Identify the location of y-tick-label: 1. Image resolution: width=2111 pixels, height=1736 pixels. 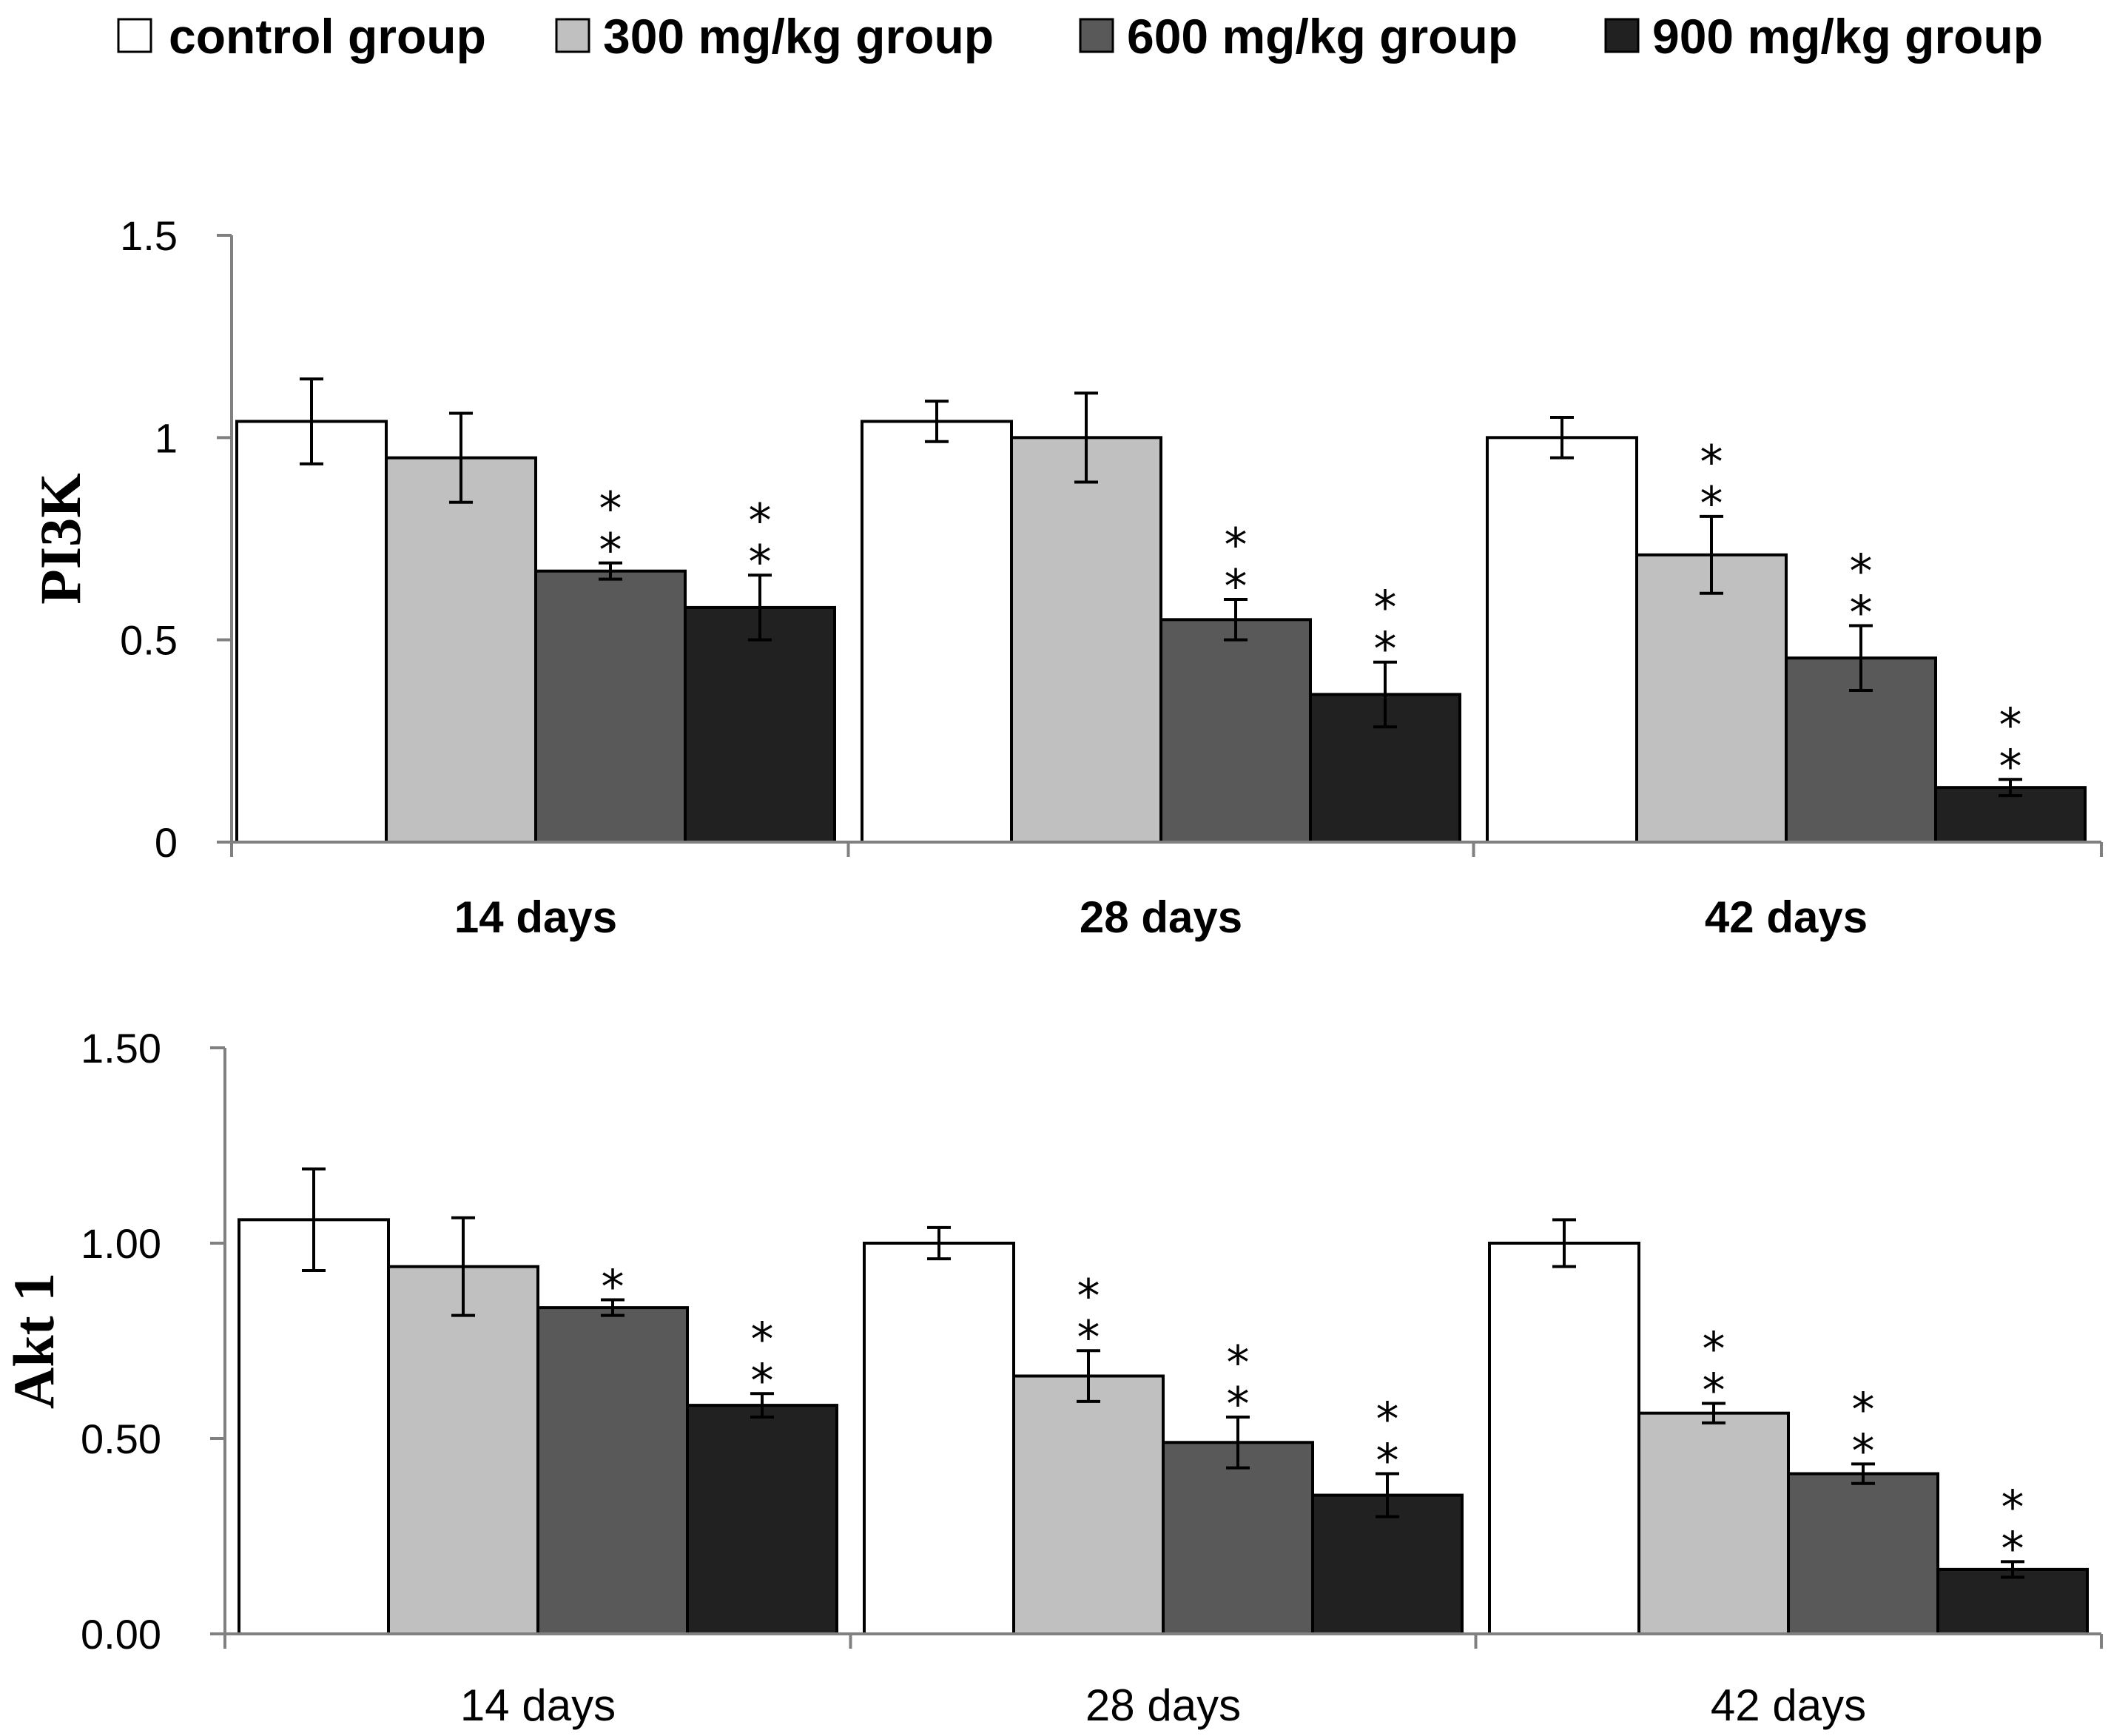
(166, 438).